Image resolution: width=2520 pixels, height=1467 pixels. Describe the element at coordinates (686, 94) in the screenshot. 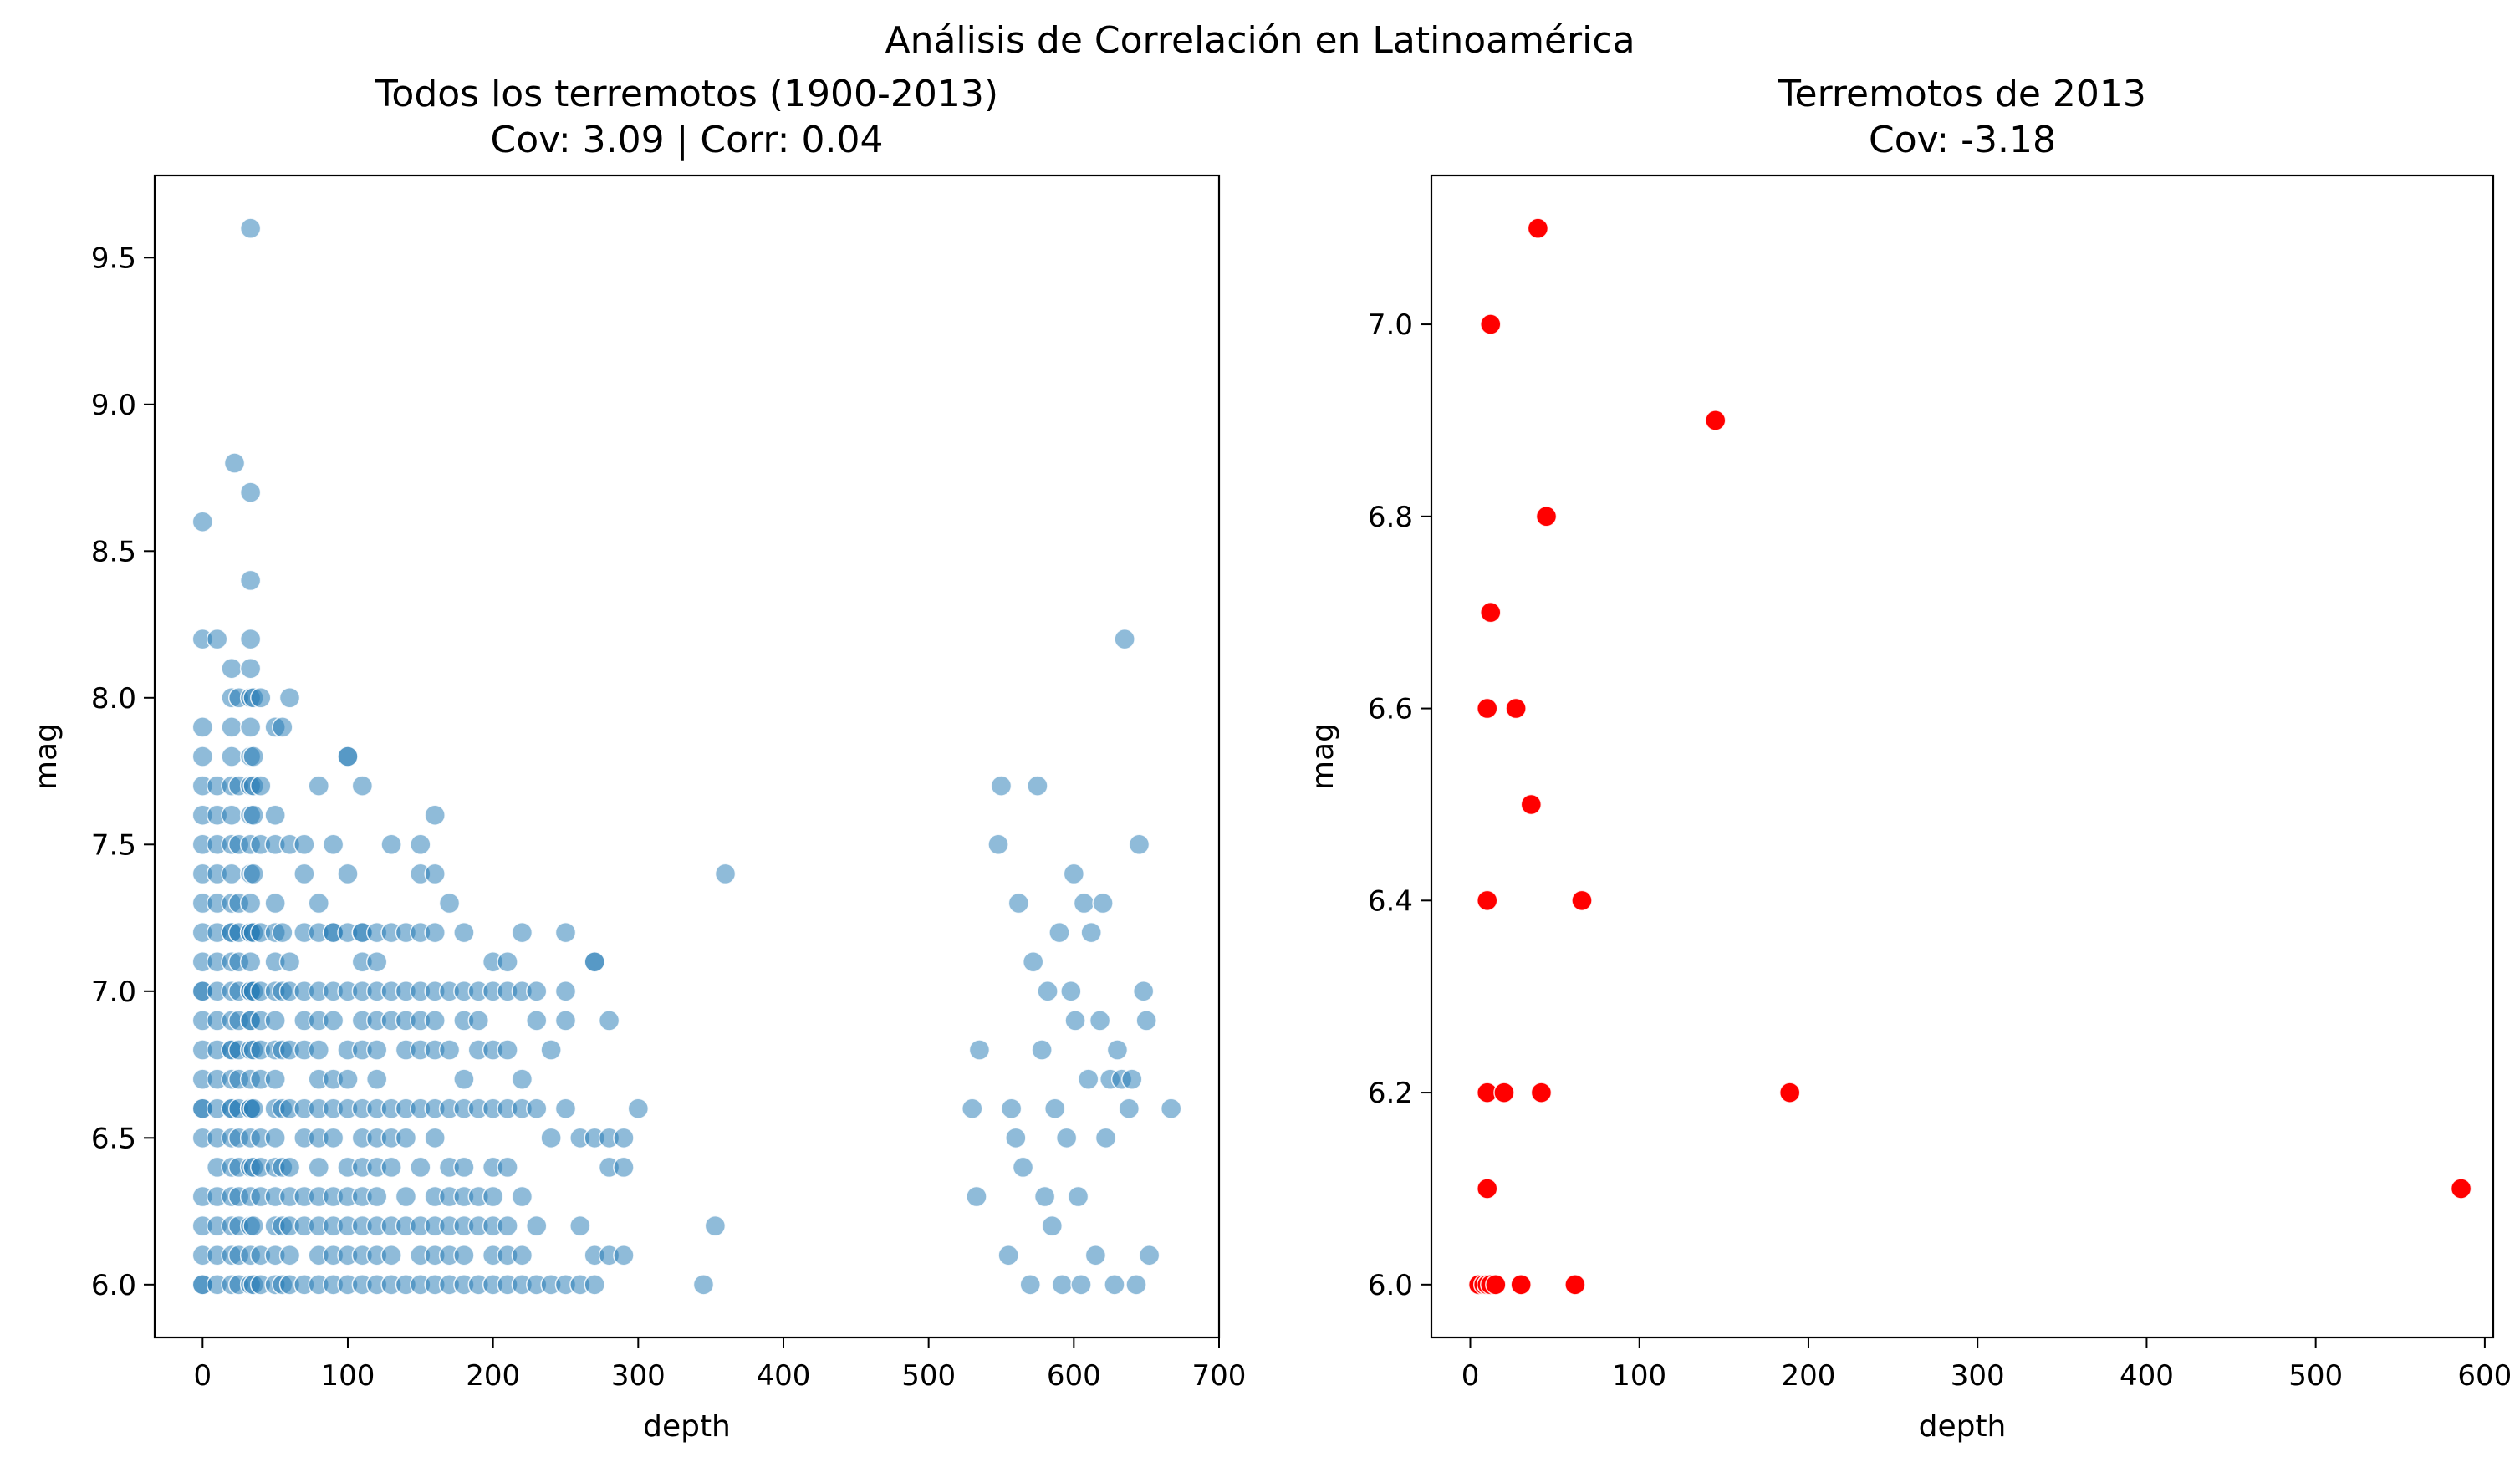

I see `chart-title: Todos los terremotos (1900-2013)` at that location.